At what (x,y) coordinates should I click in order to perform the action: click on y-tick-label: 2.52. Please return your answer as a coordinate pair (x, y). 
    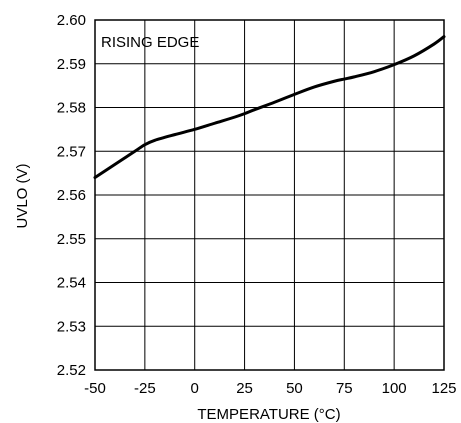
    Looking at the image, I should click on (71, 370).